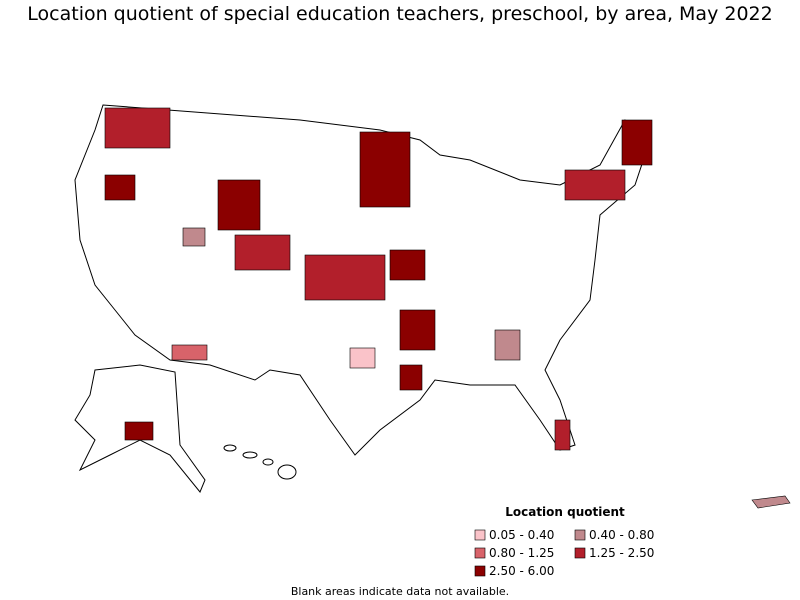 The height and width of the screenshot is (600, 800). I want to click on legend-label: 0.80 - 1.25, so click(521, 553).